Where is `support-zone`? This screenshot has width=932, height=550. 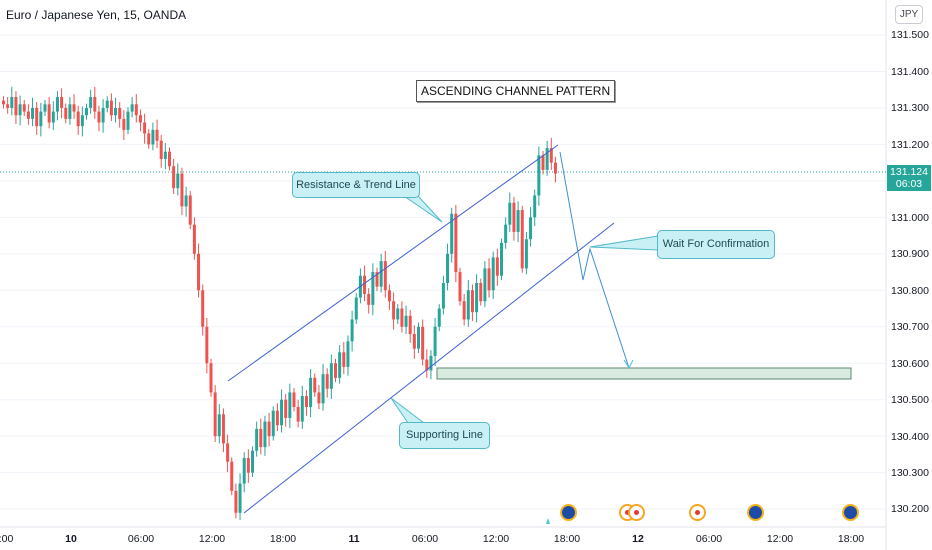 support-zone is located at coordinates (644, 373).